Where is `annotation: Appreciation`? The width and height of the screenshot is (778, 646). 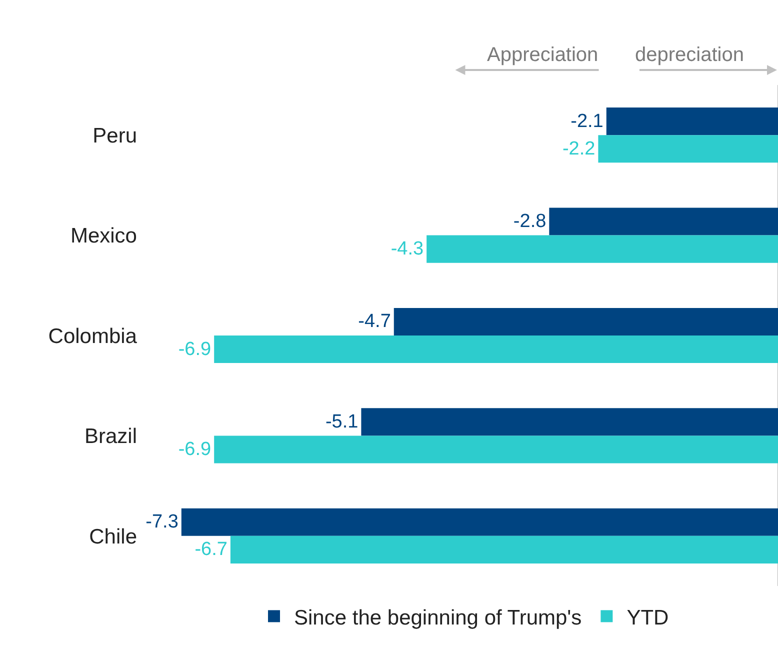
annotation: Appreciation is located at coordinates (542, 55).